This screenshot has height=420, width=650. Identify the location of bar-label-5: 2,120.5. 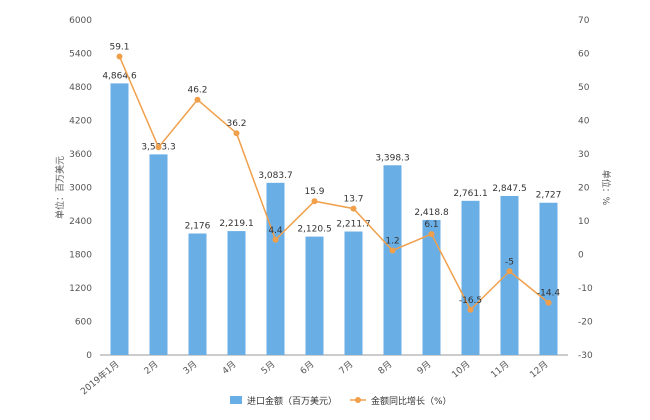
(314, 230).